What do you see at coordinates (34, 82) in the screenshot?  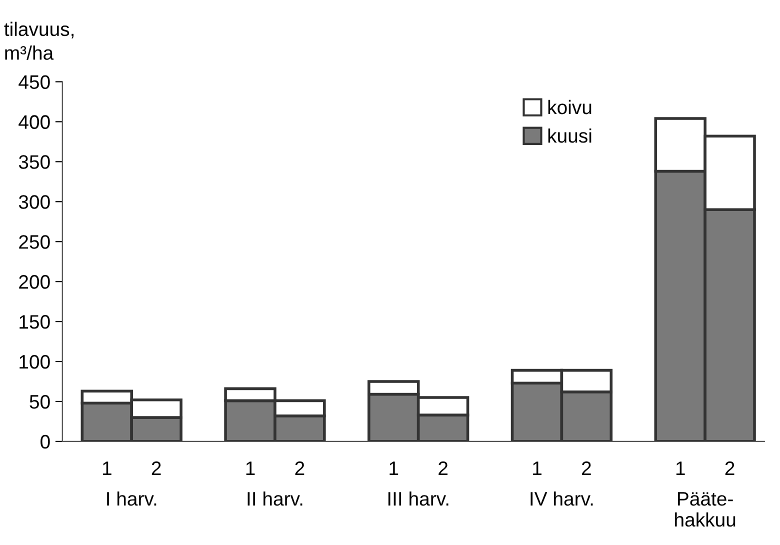 I see `y-tick-label: 450` at bounding box center [34, 82].